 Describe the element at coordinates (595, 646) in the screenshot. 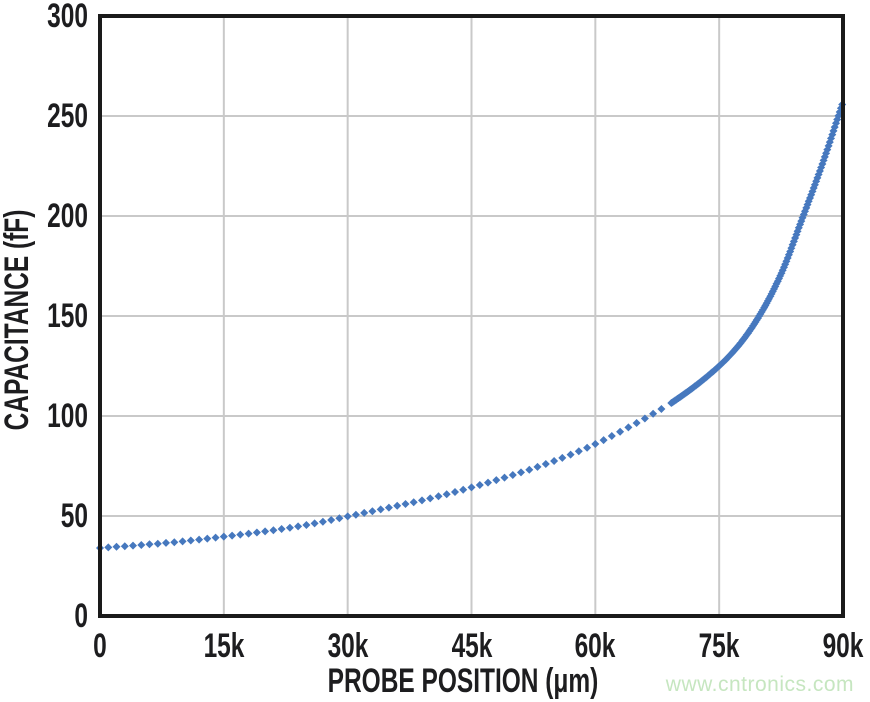

I see `x-tick-label: 60k` at that location.